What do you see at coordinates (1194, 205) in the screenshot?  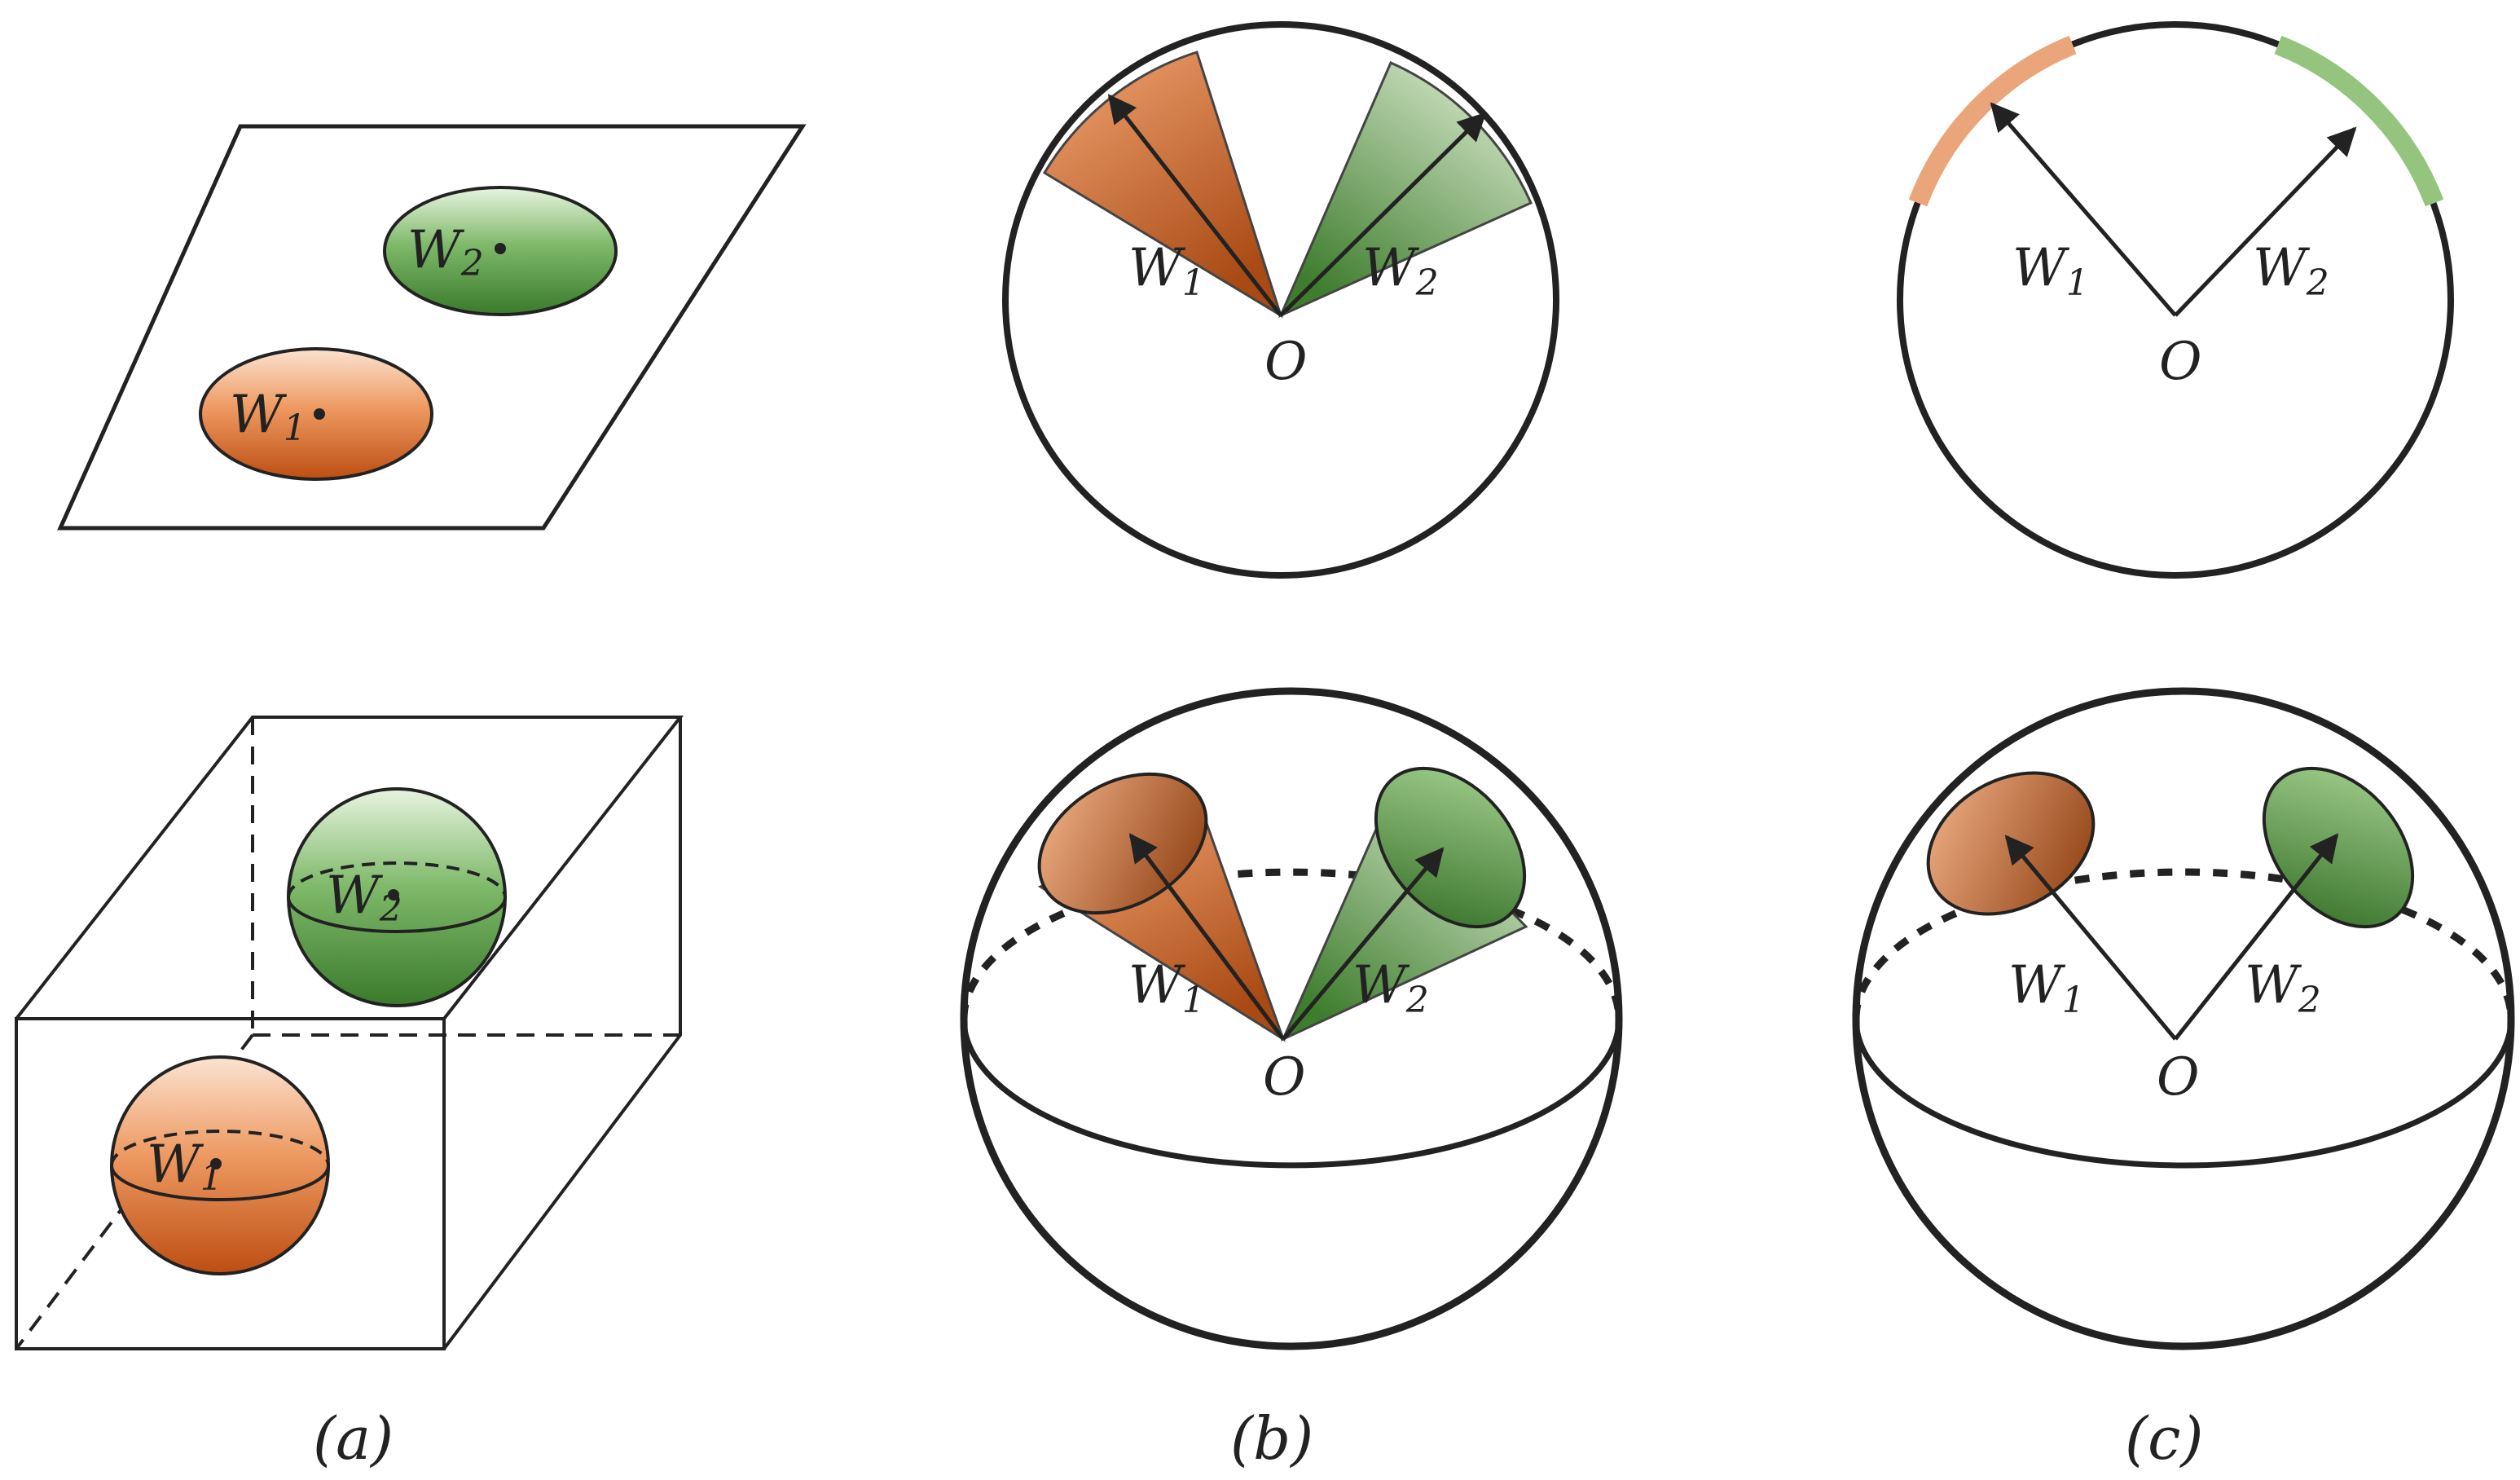 I see `arrow-w1-2d-b` at bounding box center [1194, 205].